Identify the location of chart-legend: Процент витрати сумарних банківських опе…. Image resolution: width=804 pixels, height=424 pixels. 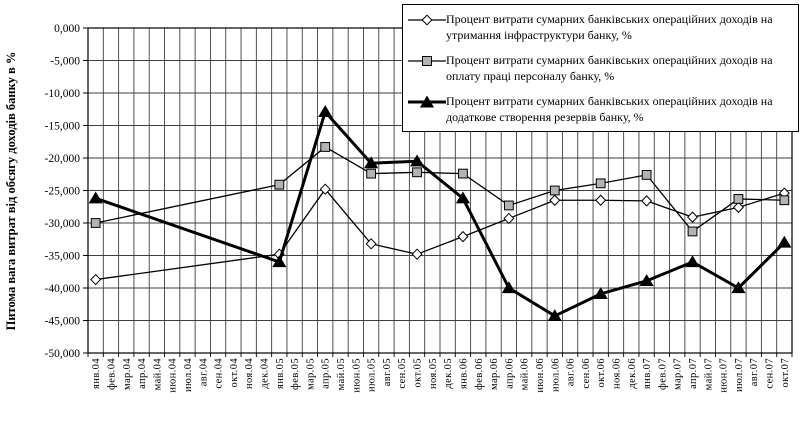
(600, 68).